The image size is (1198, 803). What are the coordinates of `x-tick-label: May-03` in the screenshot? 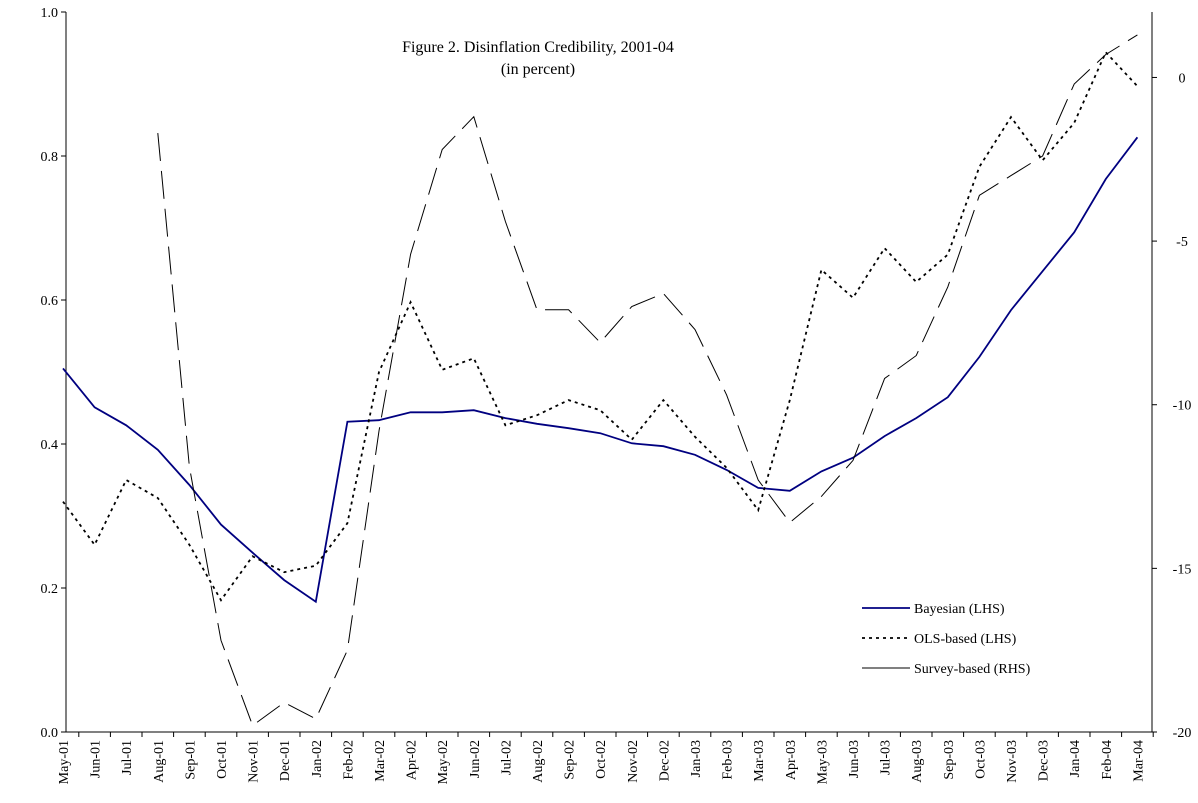 It's located at (822, 762).